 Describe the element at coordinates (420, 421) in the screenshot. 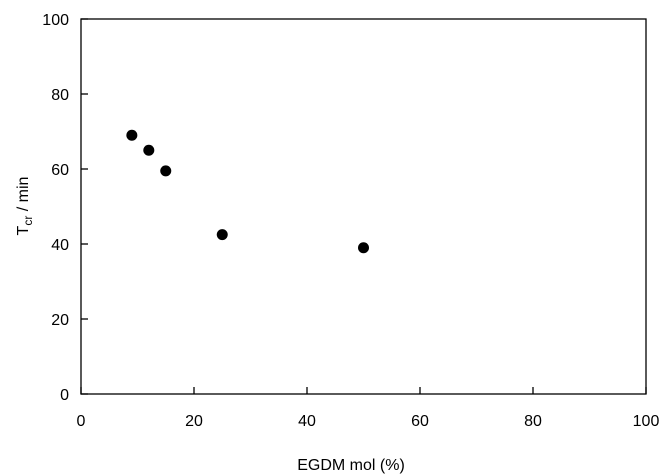

I see `x-tick-label: 60` at that location.